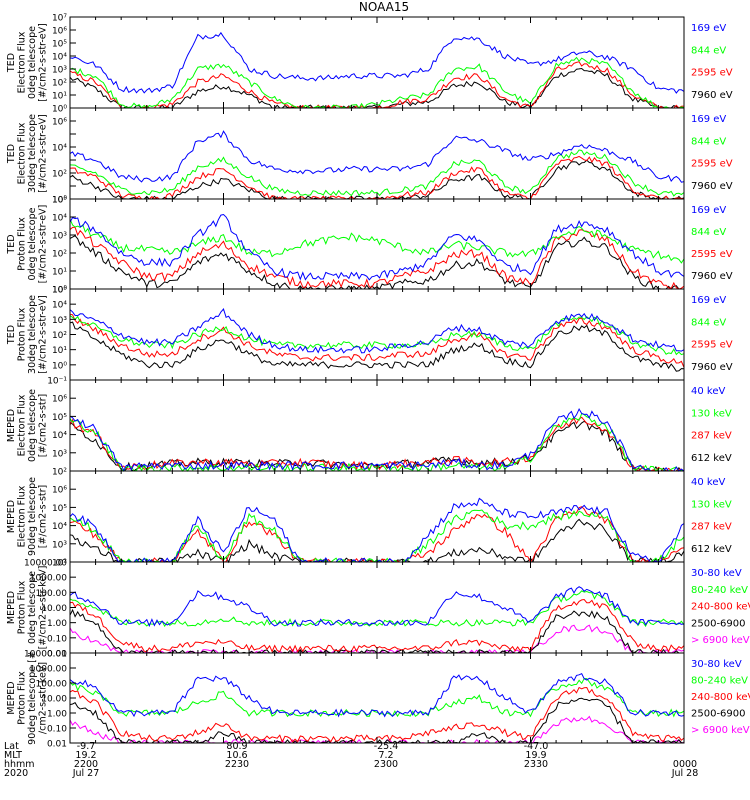 This screenshot has width=750, height=800. Describe the element at coordinates (43, 608) in the screenshot. I see `y-axis-label-line: [#/cm2-s-str-keV]` at that location.